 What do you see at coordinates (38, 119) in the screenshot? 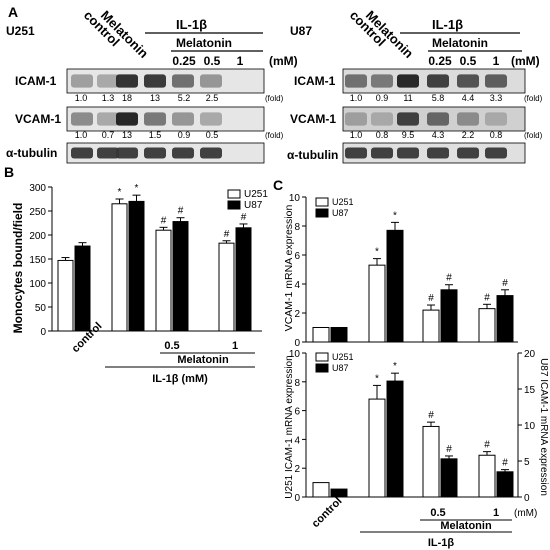
I see `blot-left-row2-label: VCAM-1` at bounding box center [38, 119].